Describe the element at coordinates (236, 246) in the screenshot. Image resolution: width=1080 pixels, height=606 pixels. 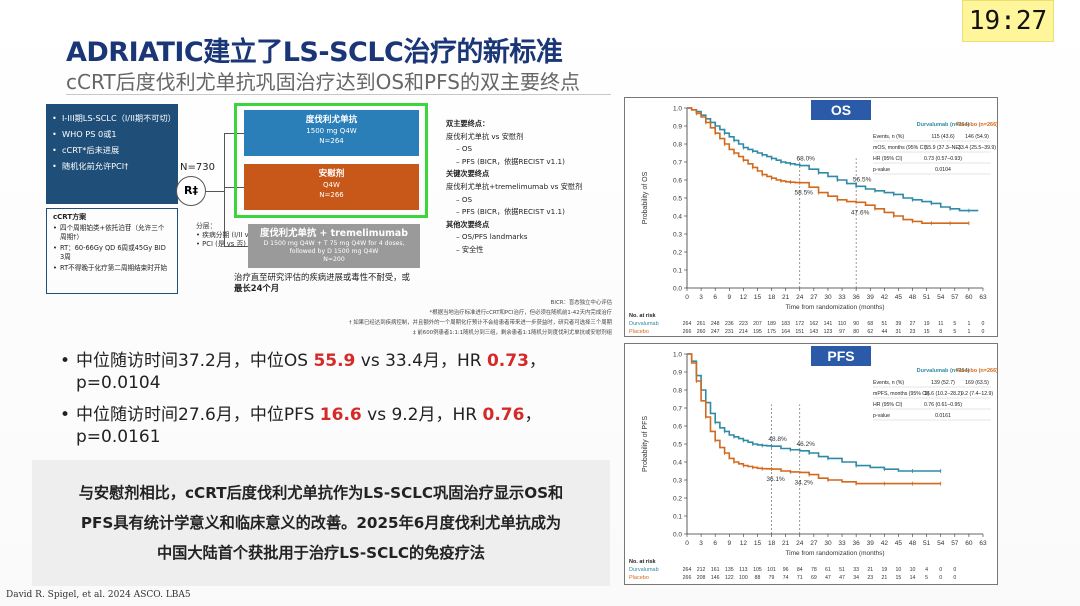
I see `arm-arrow` at that location.